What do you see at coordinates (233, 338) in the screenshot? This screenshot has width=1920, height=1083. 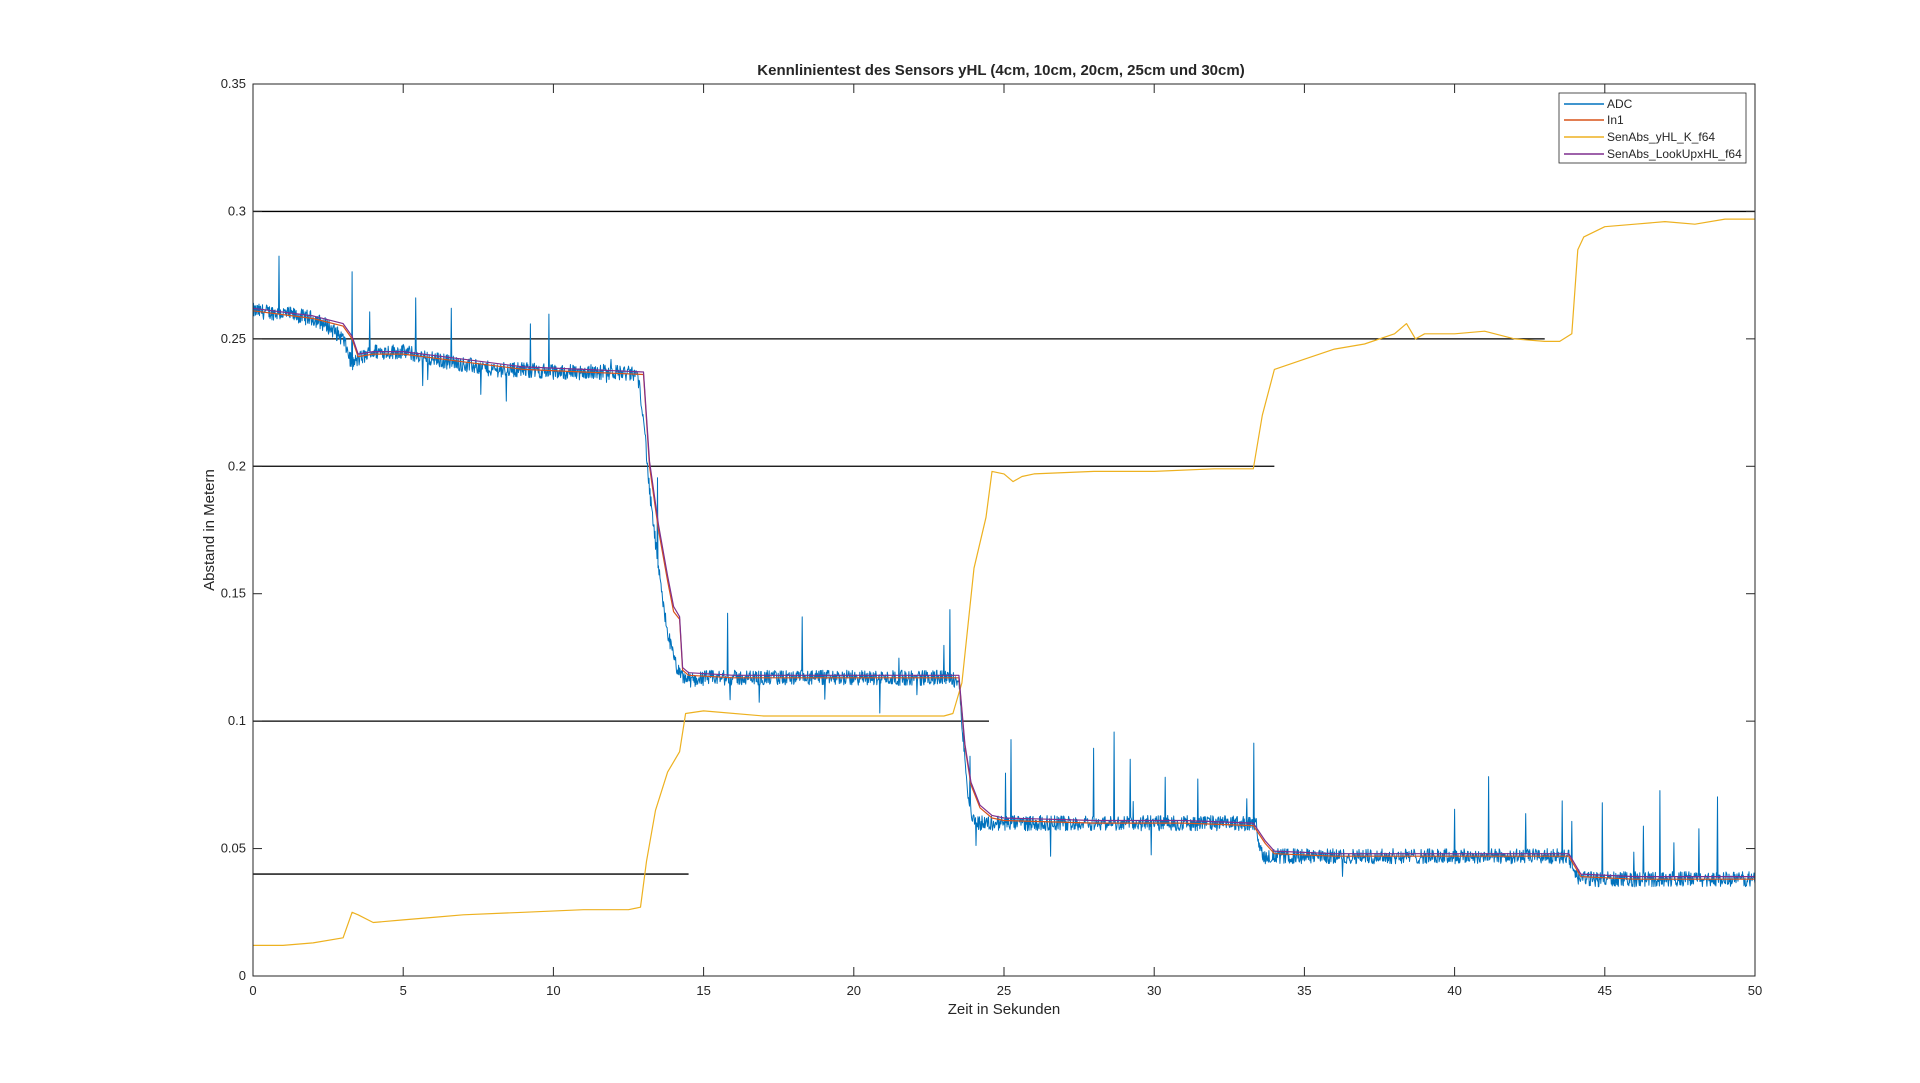 I see `y-tick-label: 0.25` at bounding box center [233, 338].